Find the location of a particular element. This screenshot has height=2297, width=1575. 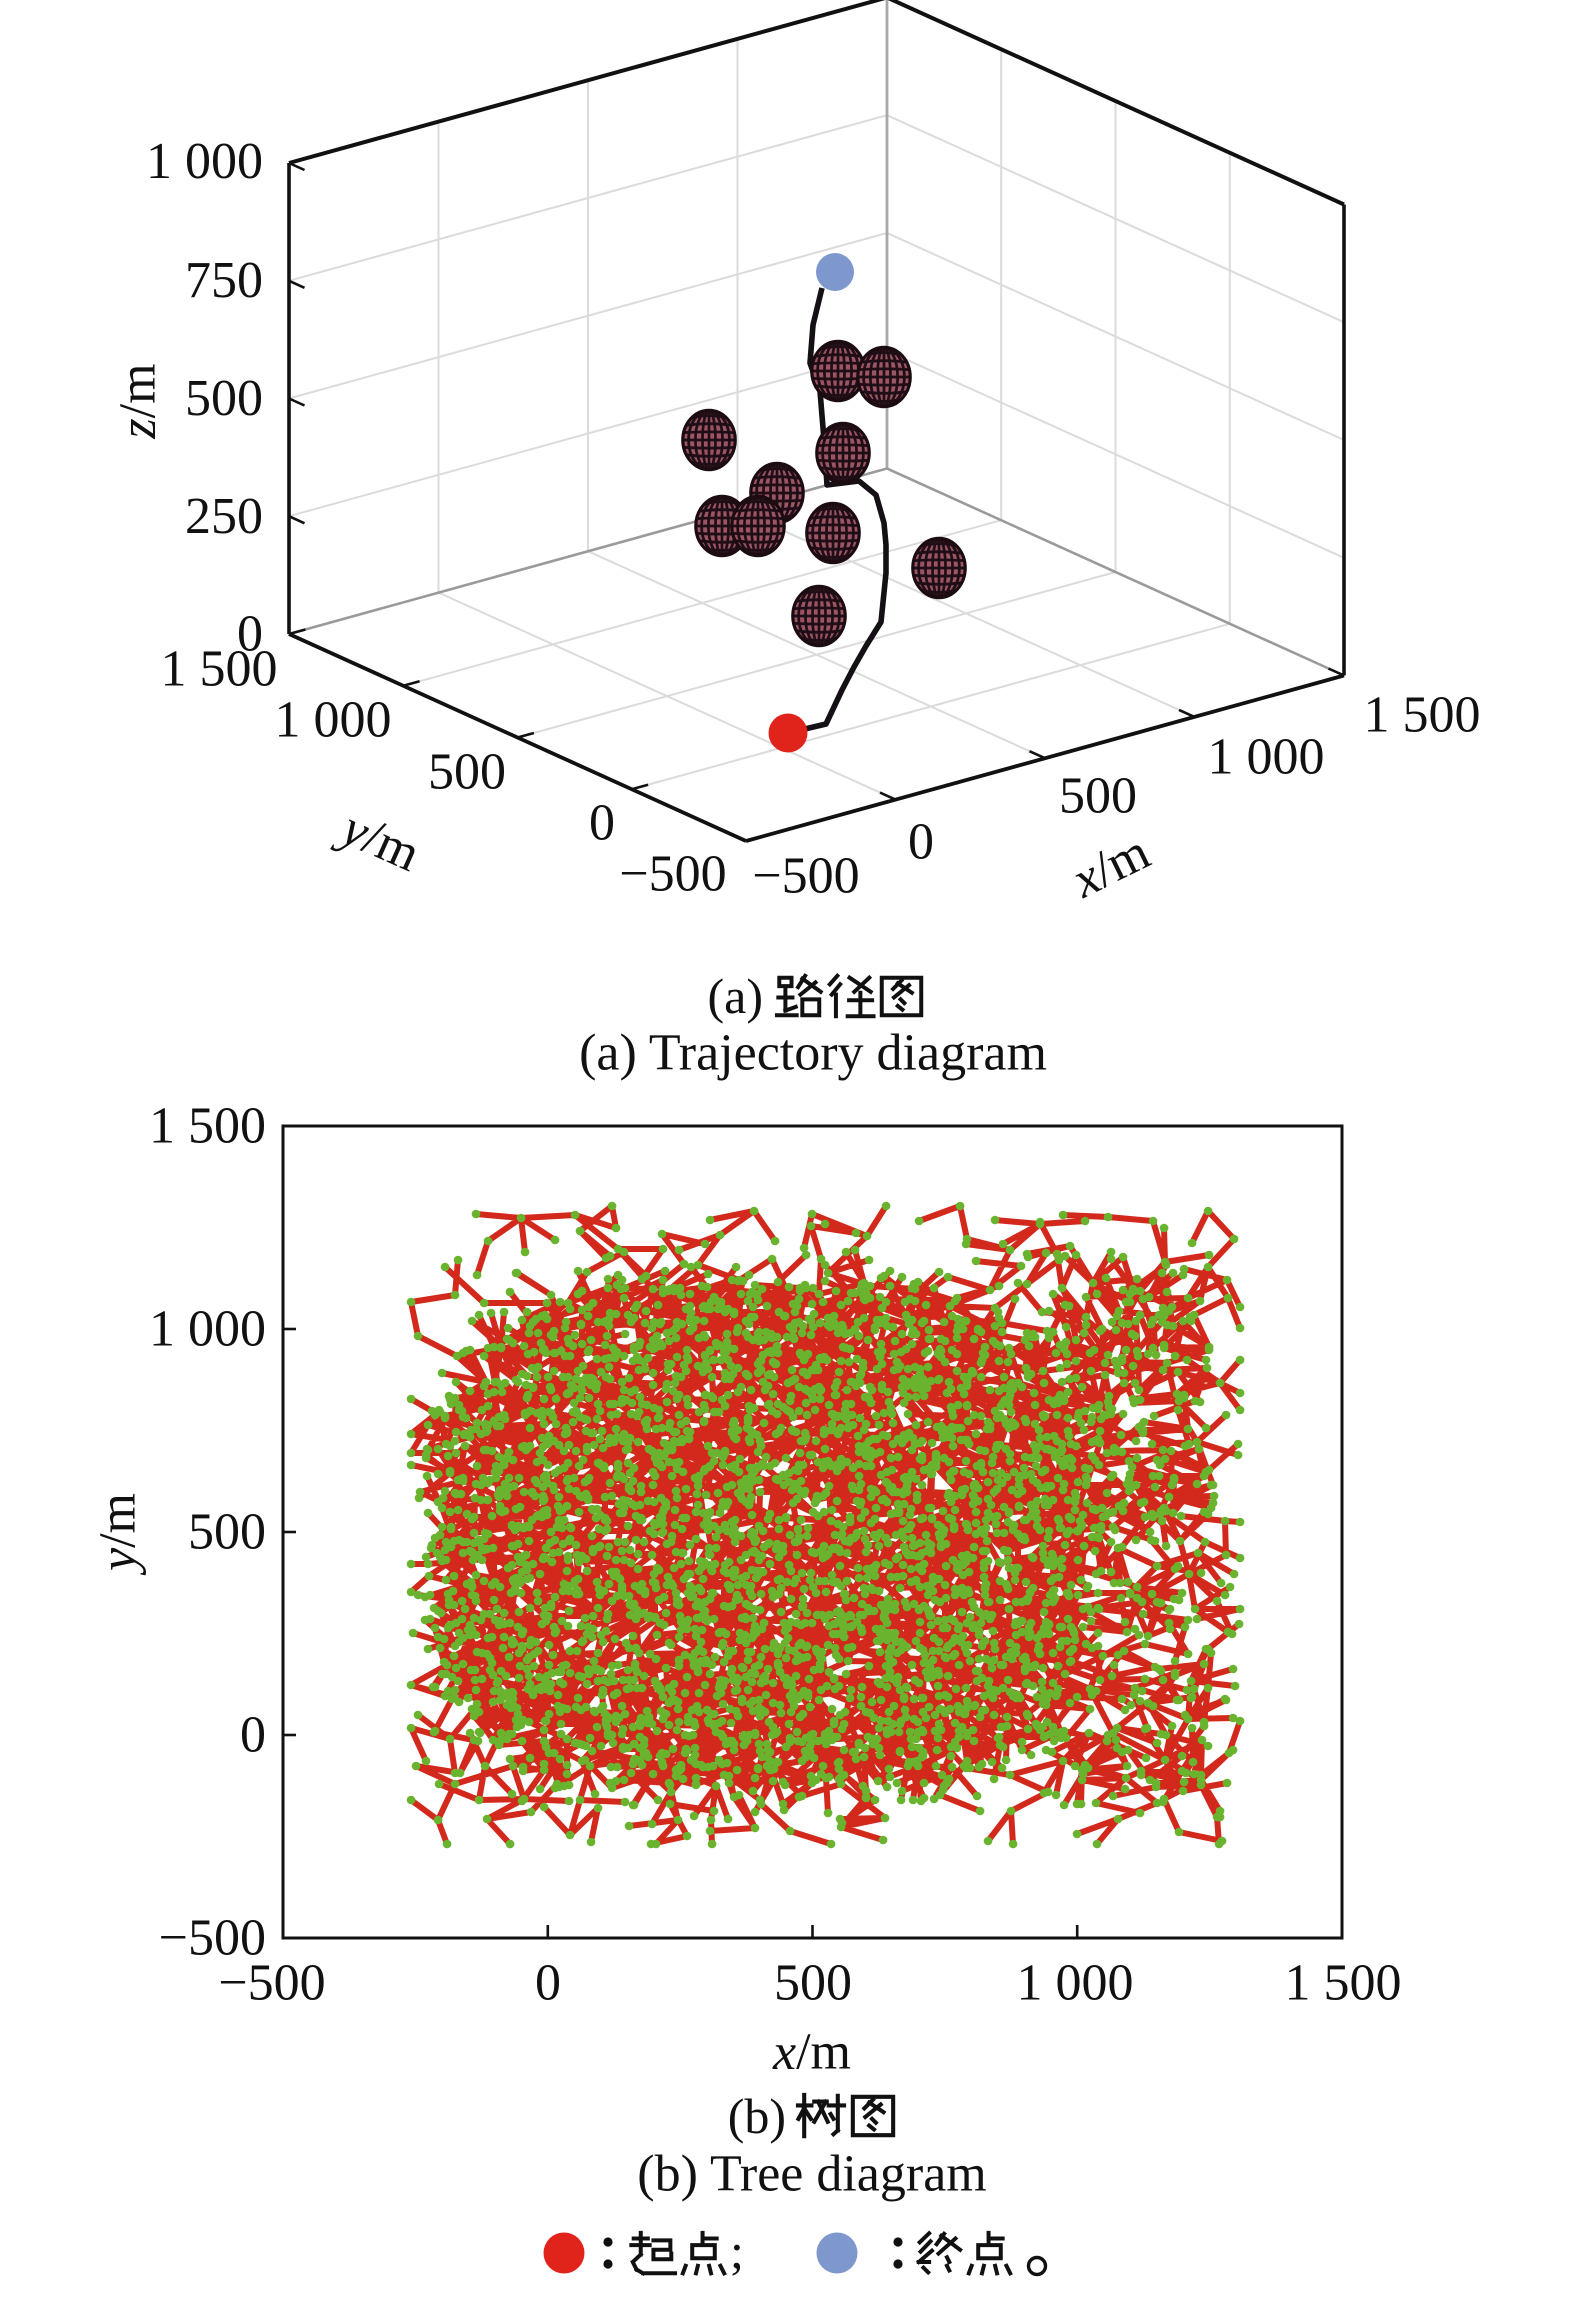

svg-text: (b) is located at coordinates (757, 2116).